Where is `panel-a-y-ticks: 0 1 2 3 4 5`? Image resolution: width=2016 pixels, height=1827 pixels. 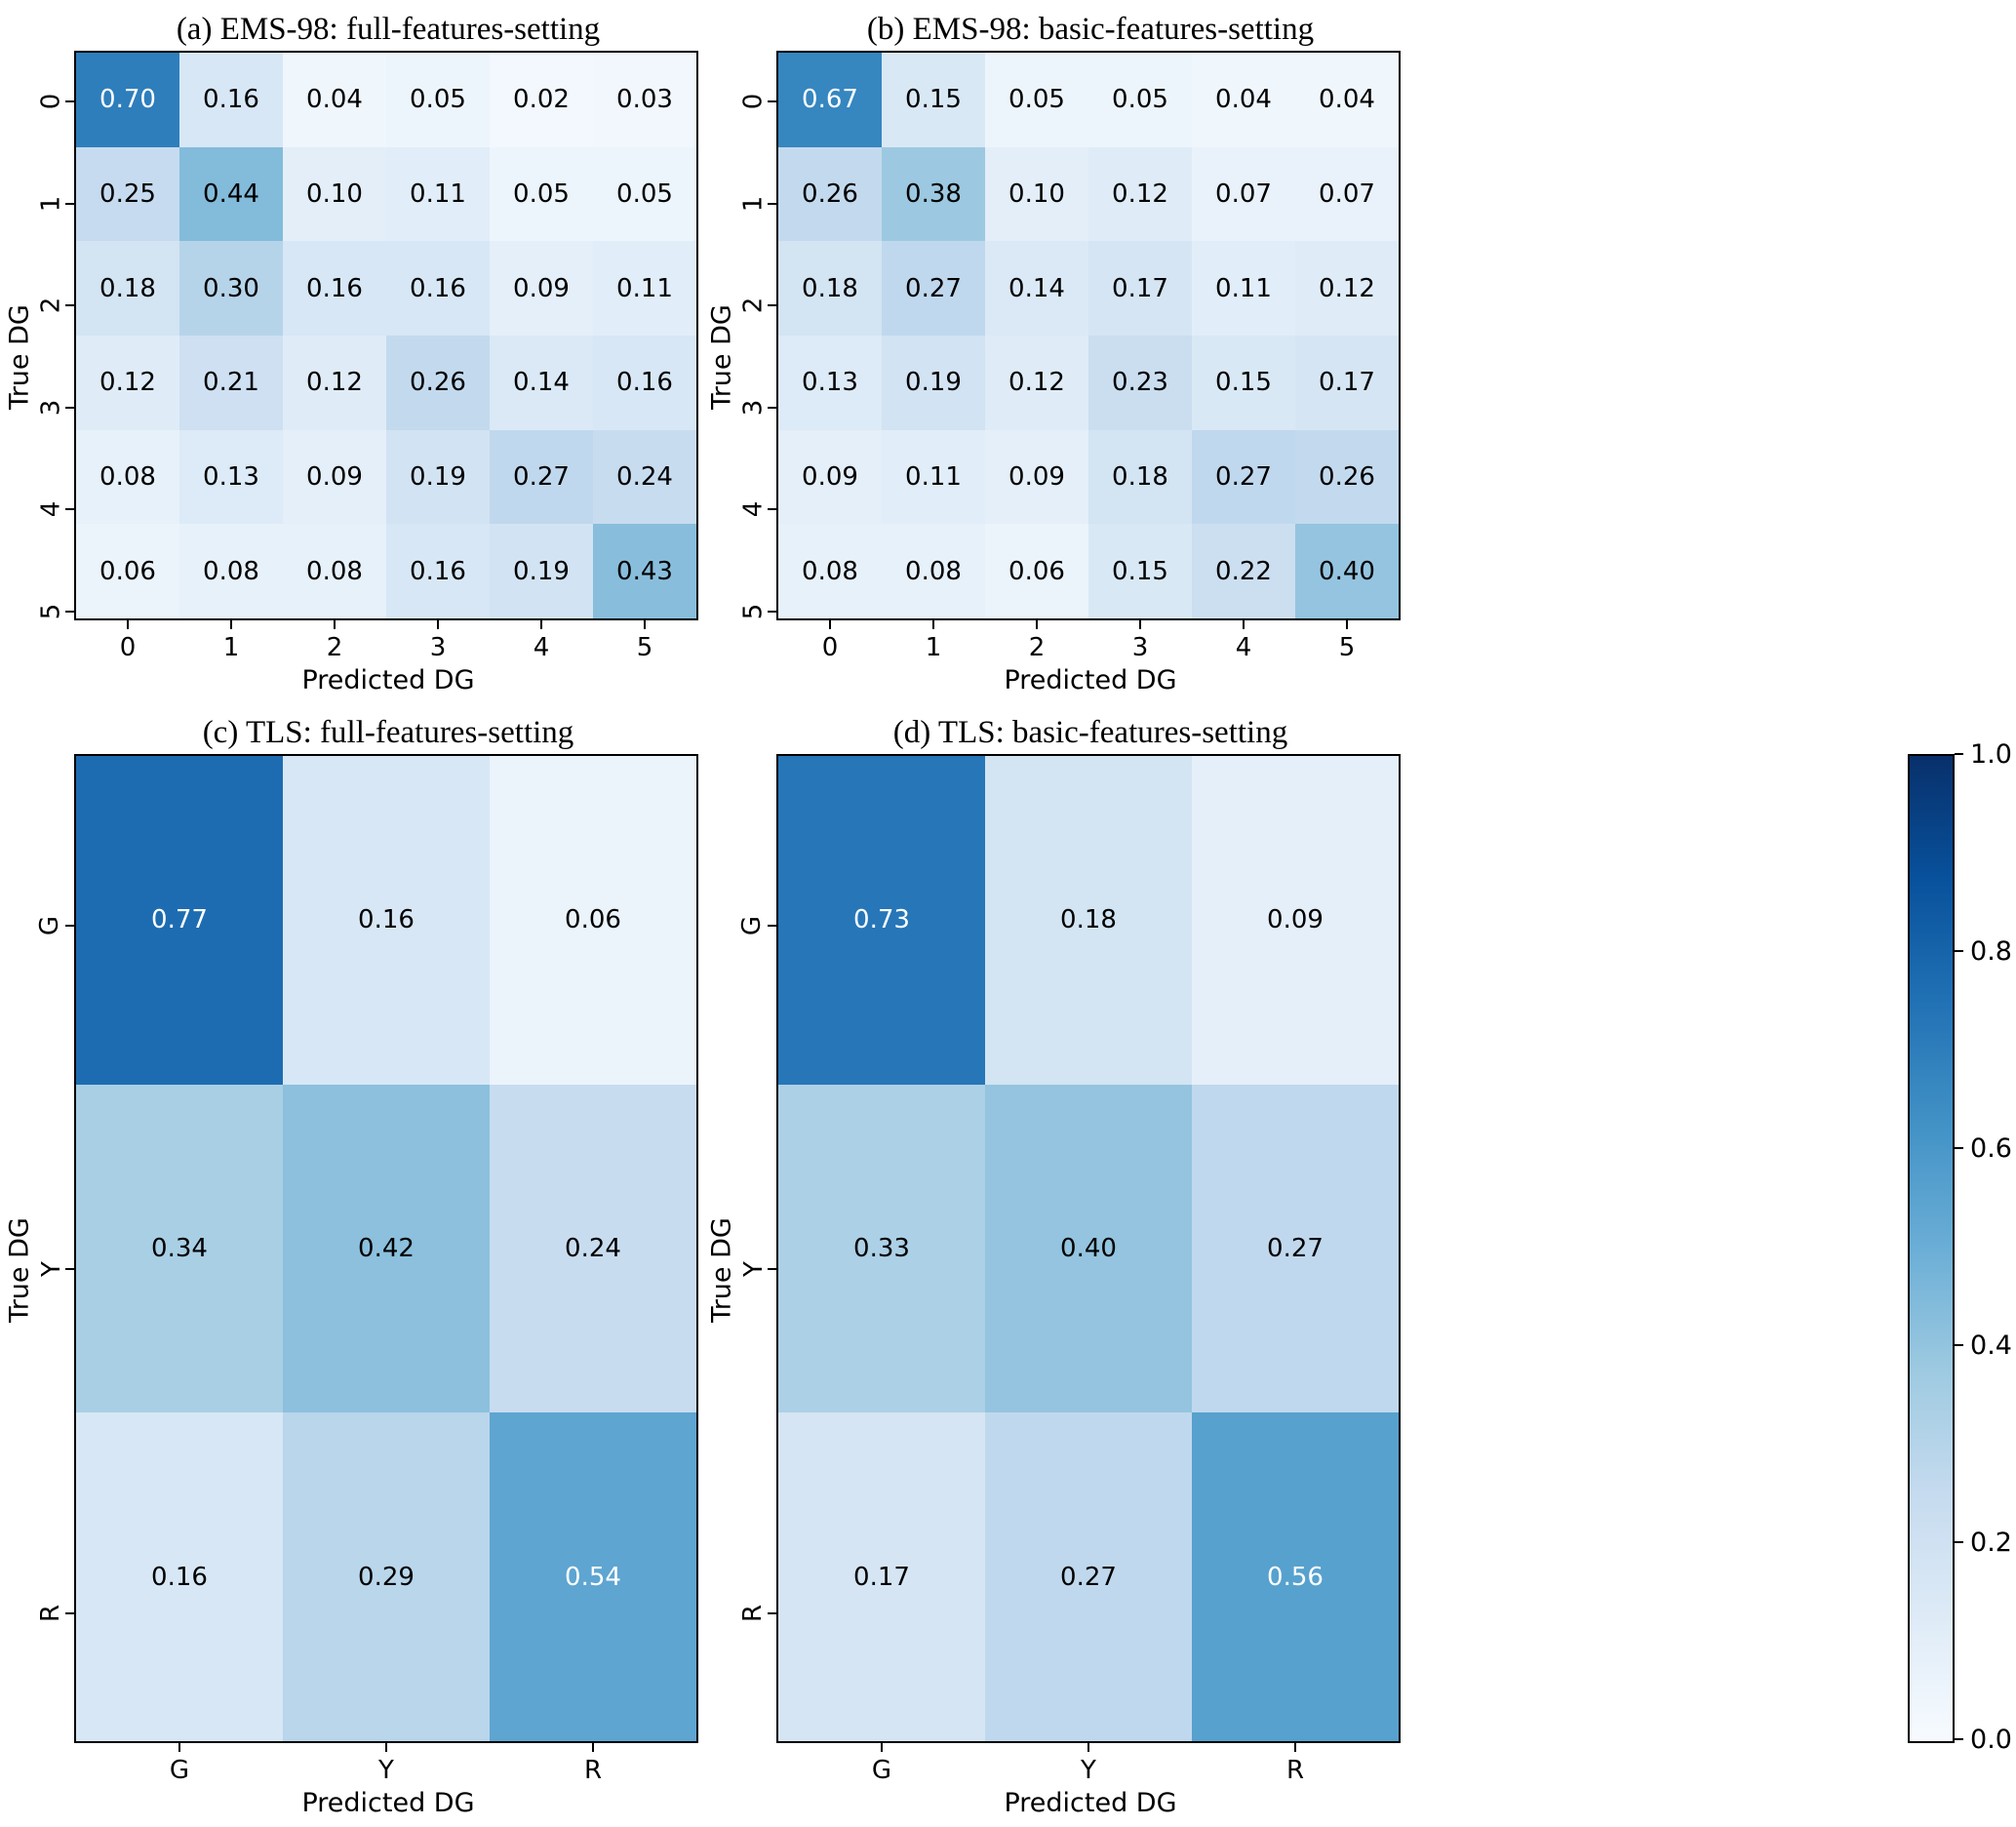 panel-a-y-ticks: 0 1 2 3 4 5 is located at coordinates (53, 356).